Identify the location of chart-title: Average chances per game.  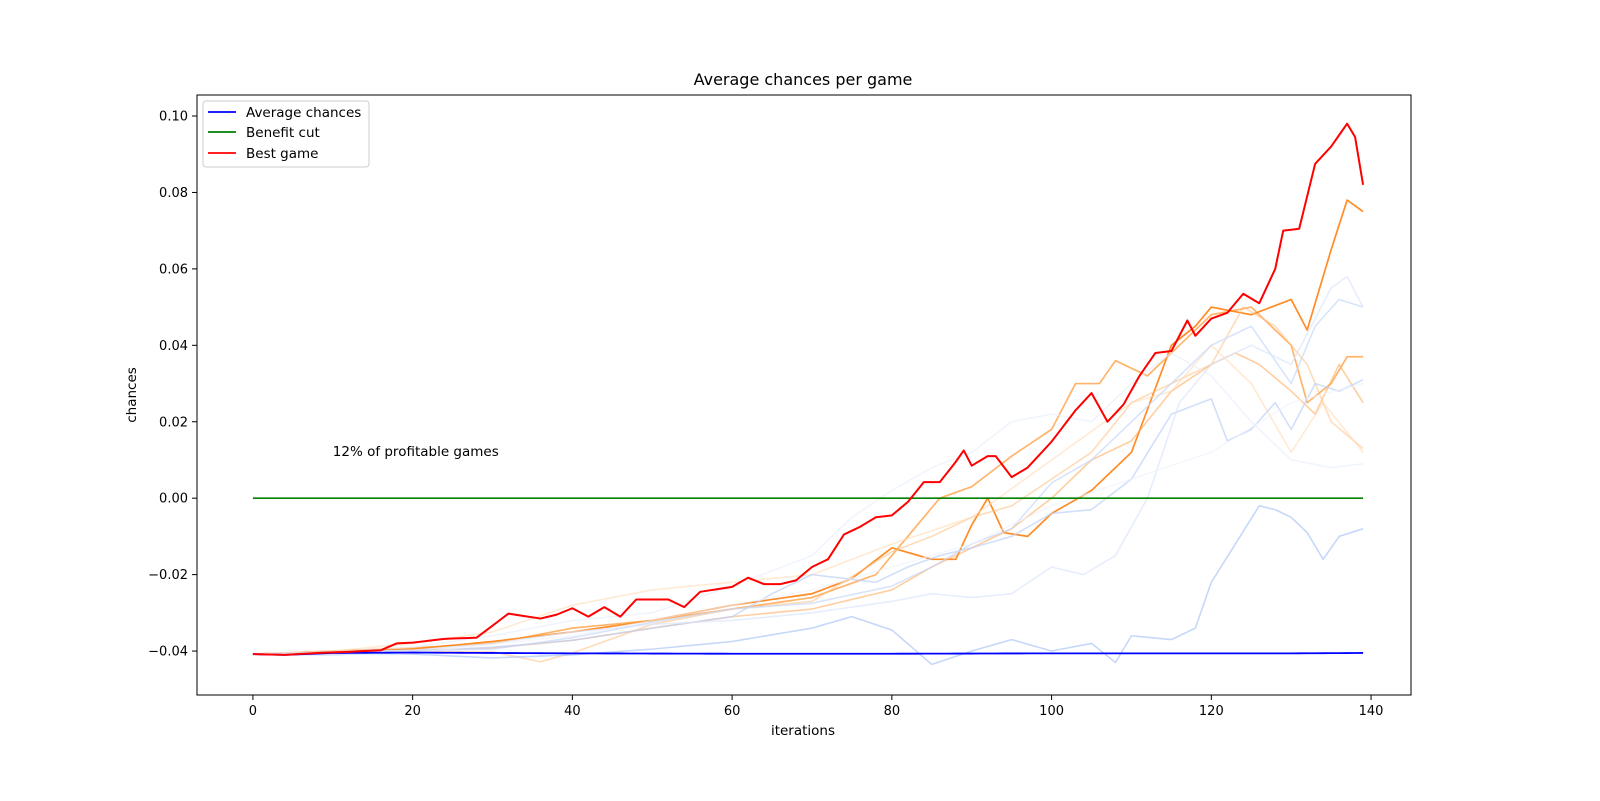
(803, 79).